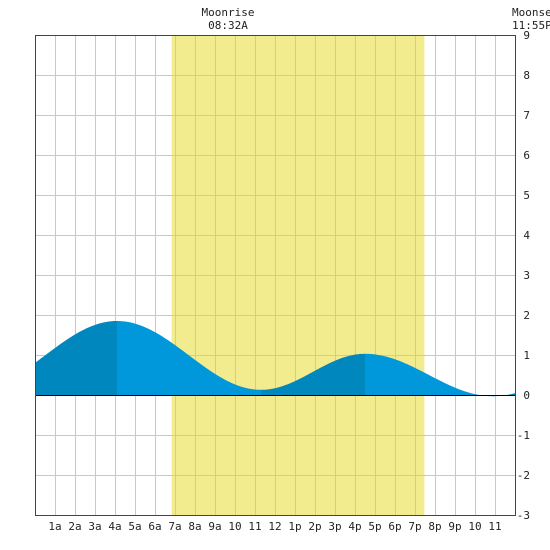 This screenshot has width=550, height=550. I want to click on moonset-label: Moonset, so click(531, 12).